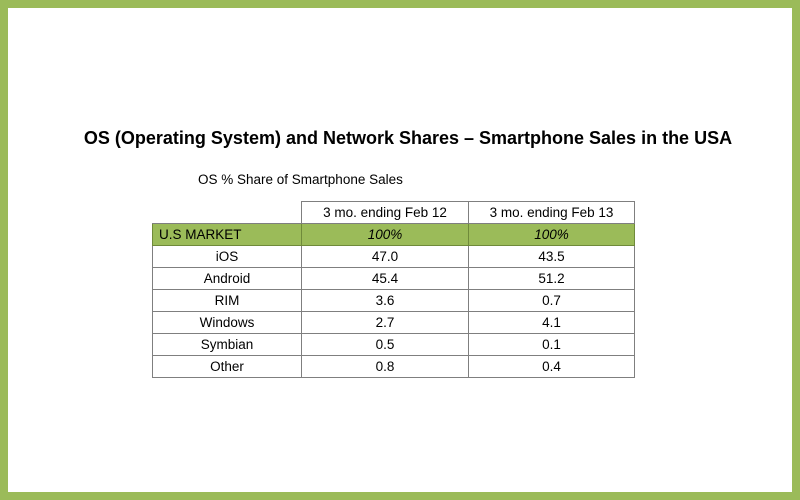 The height and width of the screenshot is (500, 800). I want to click on table-row: Windows 2.7 4.1, so click(393, 322).